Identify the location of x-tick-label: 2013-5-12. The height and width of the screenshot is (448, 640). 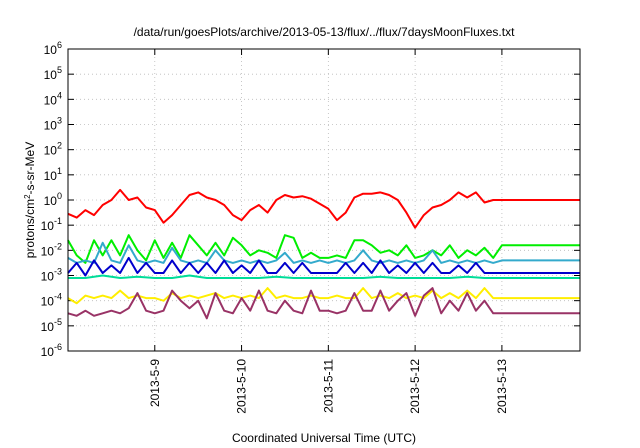
(415, 386).